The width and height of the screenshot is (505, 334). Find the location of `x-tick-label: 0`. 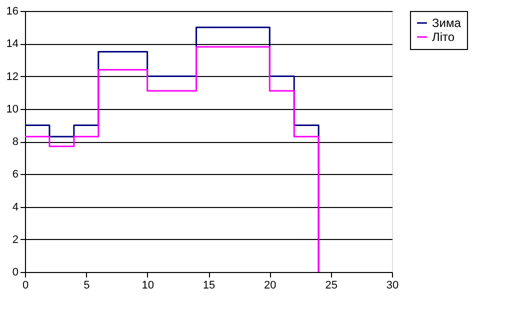

x-tick-label: 0 is located at coordinates (25, 286).